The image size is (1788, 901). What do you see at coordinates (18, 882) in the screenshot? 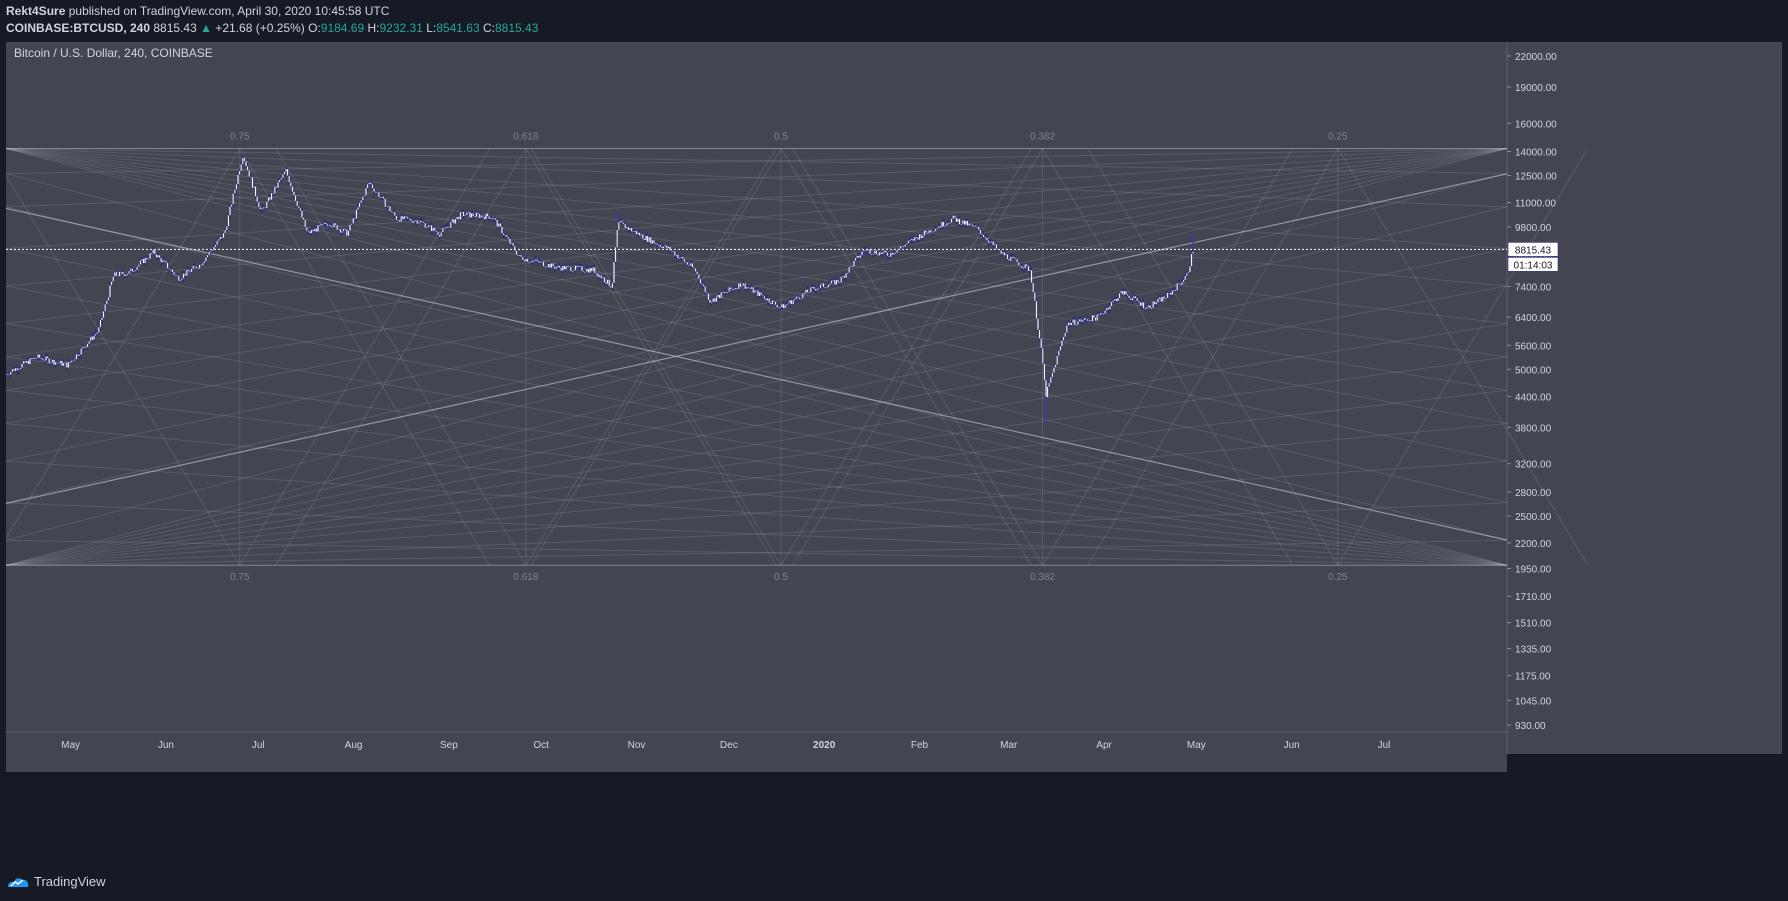
I see `tradingview-logo-icon` at bounding box center [18, 882].